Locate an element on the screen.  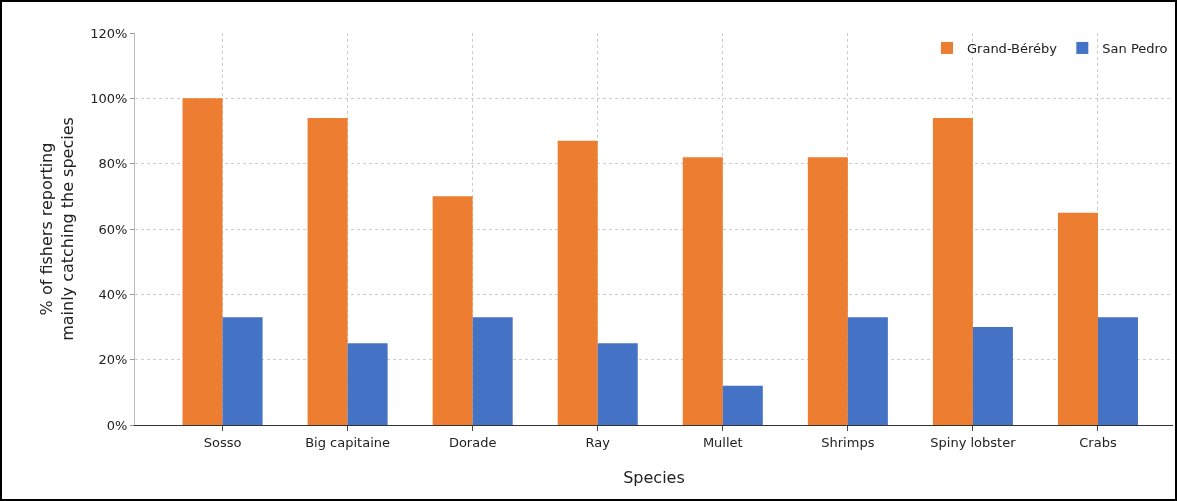
x-tick-label: Crabs is located at coordinates (1098, 442).